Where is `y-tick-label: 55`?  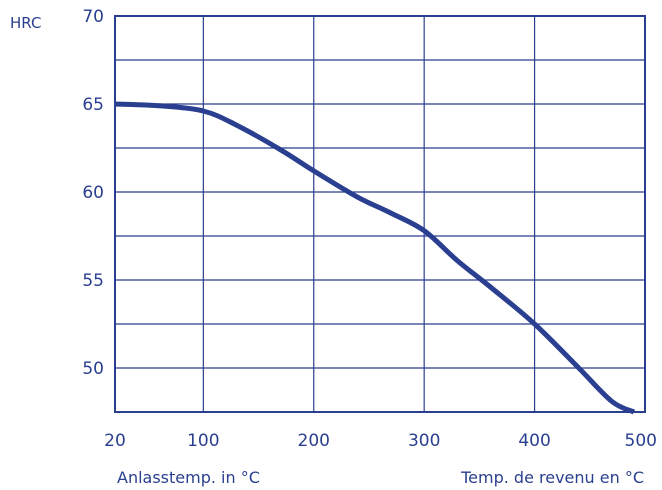
y-tick-label: 55 is located at coordinates (93, 281).